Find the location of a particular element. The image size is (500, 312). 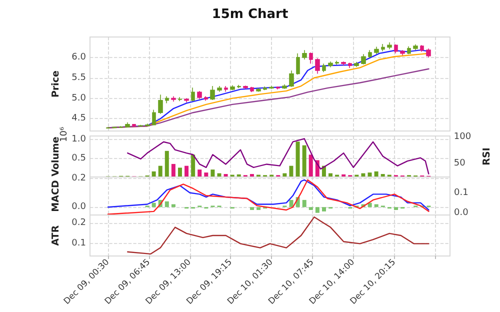

y2-tick-label: 0.1 is located at coordinates (461, 193).